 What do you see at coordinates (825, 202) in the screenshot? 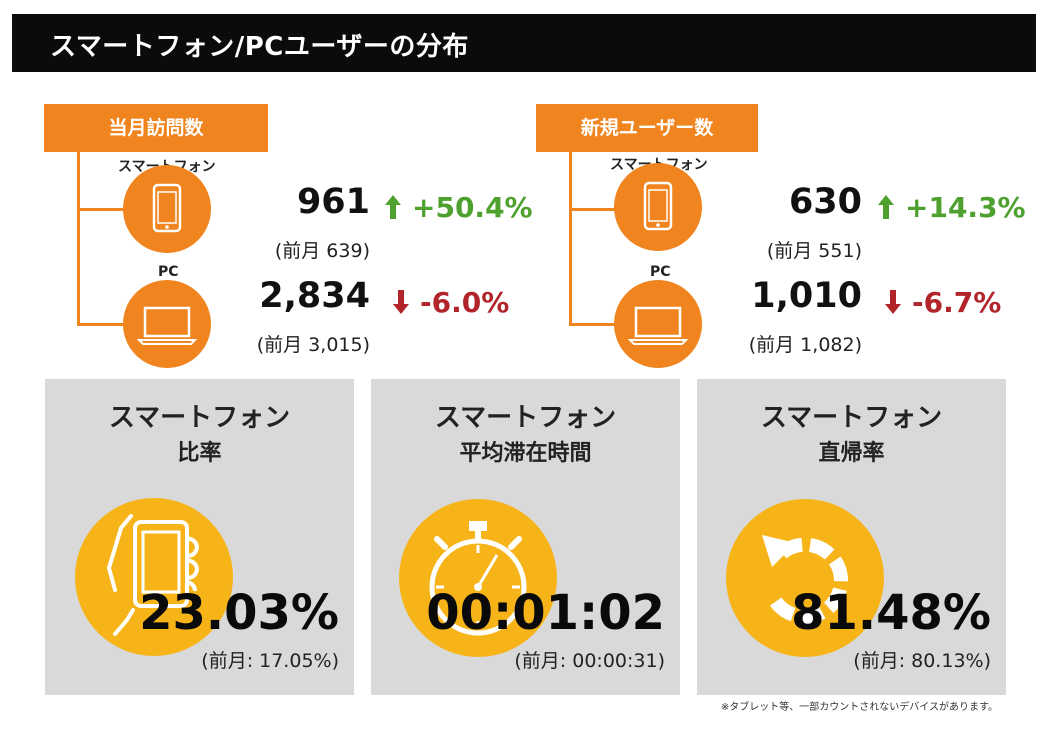
I see `new-users-smartphone-value: 630` at bounding box center [825, 202].